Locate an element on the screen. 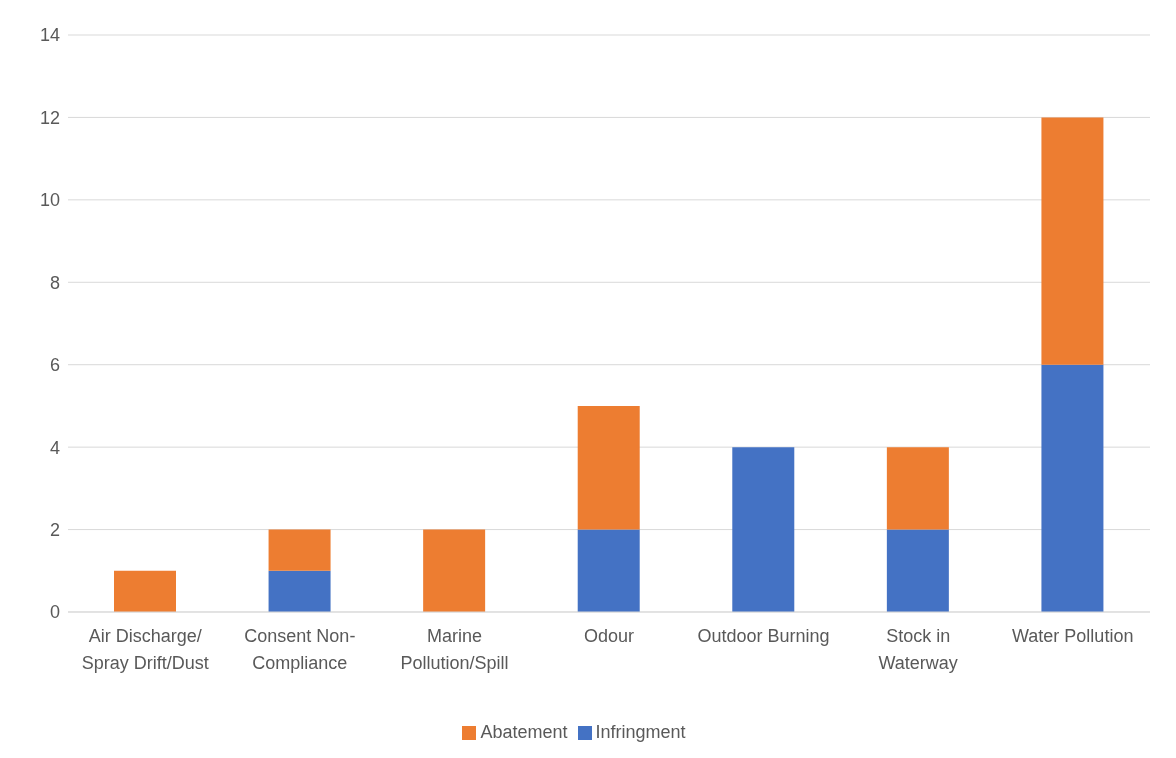  y-tick-label: 0 is located at coordinates (54, 612).